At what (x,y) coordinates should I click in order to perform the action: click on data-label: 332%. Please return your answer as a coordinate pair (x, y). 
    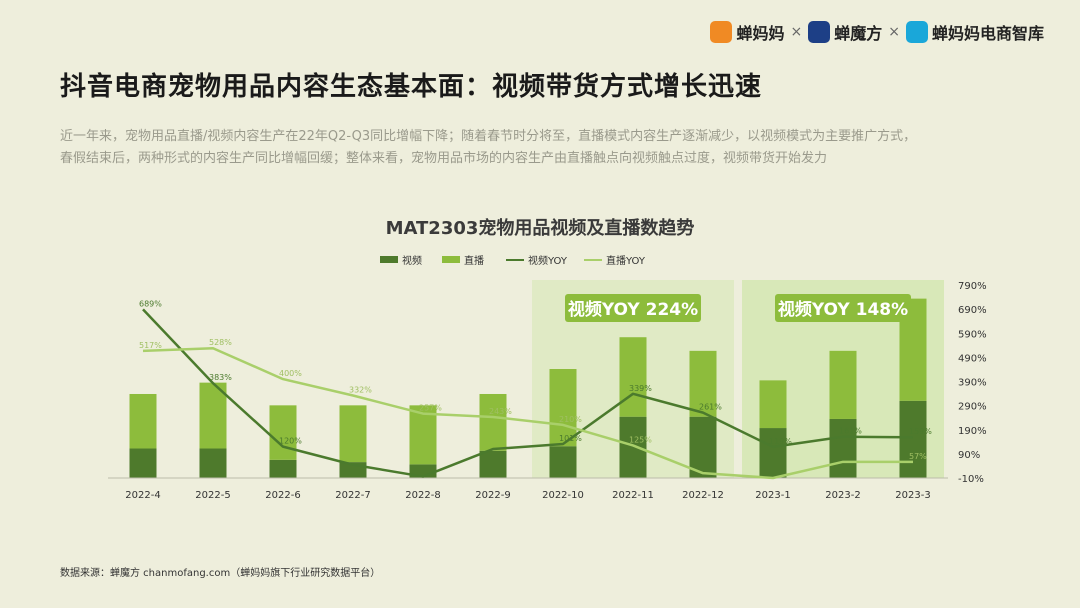
    Looking at the image, I should click on (360, 389).